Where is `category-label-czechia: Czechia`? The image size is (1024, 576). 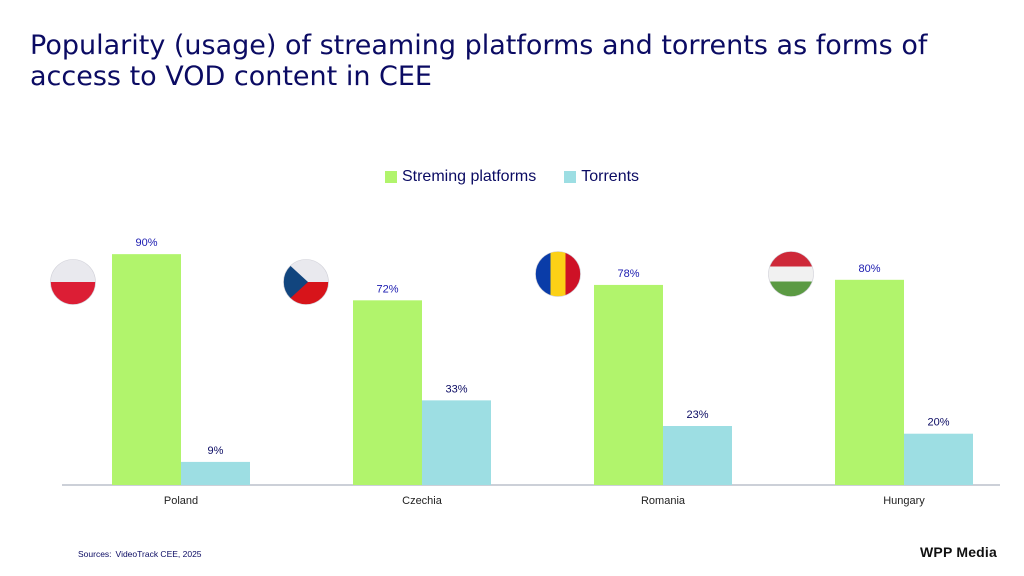 category-label-czechia: Czechia is located at coordinates (422, 501).